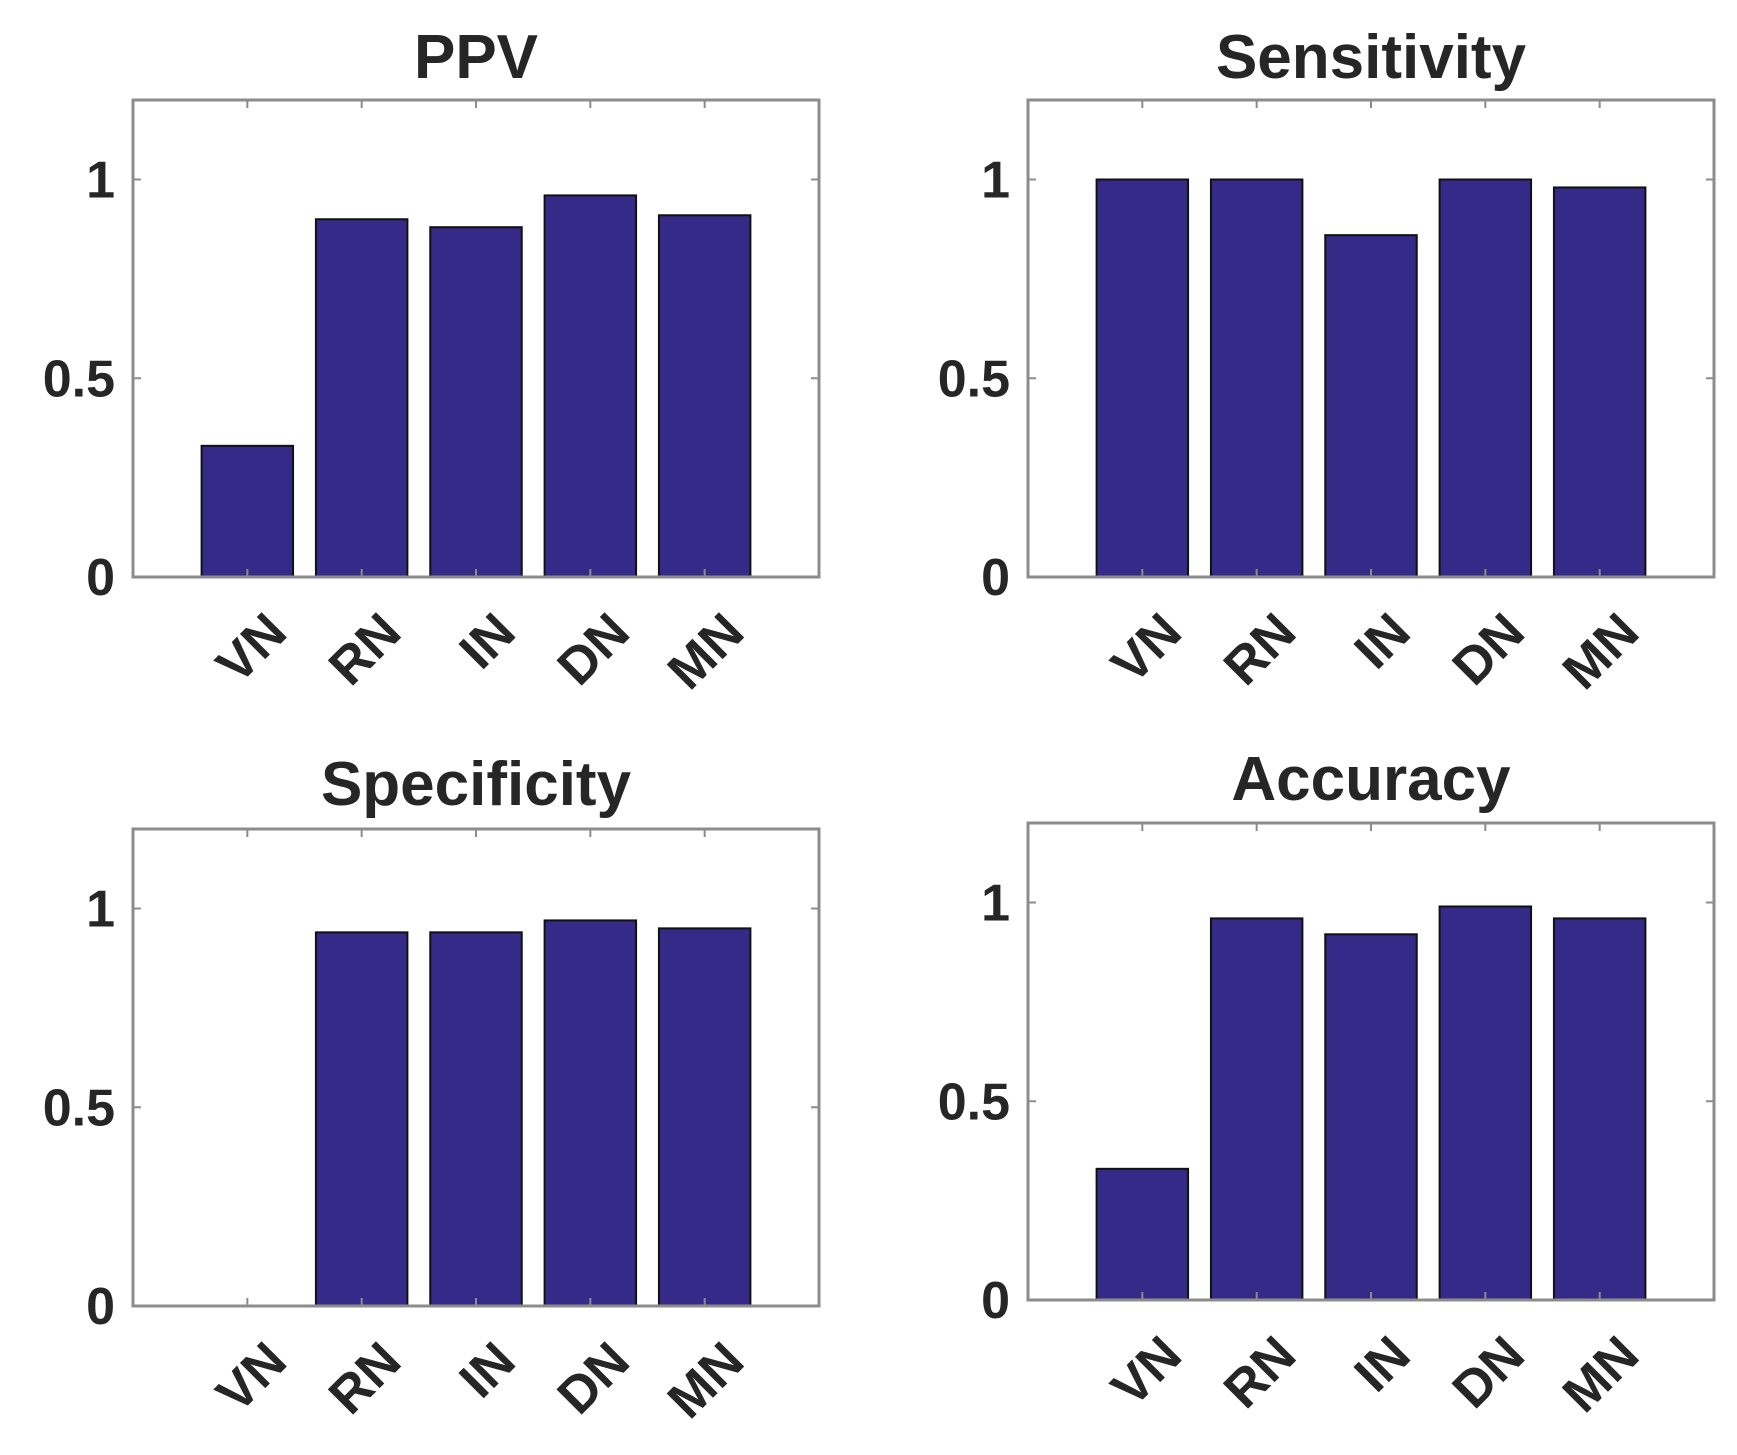  Describe the element at coordinates (1371, 1117) in the screenshot. I see `accuracy-bar-in` at that location.